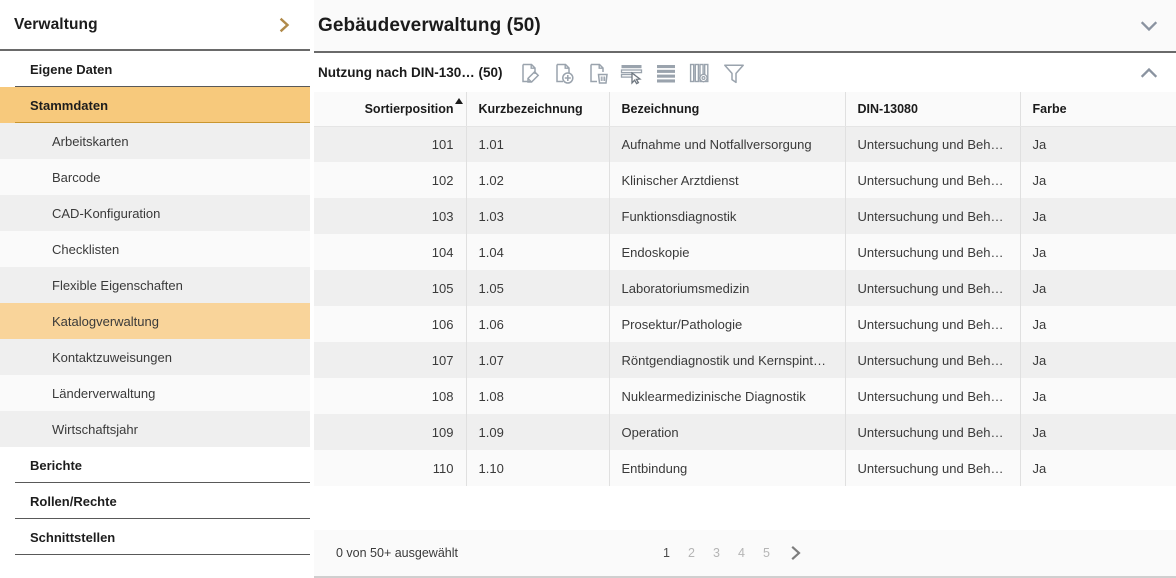 This screenshot has width=1176, height=578. What do you see at coordinates (538, 360) in the screenshot?
I see `table-cell: 1.07` at bounding box center [538, 360].